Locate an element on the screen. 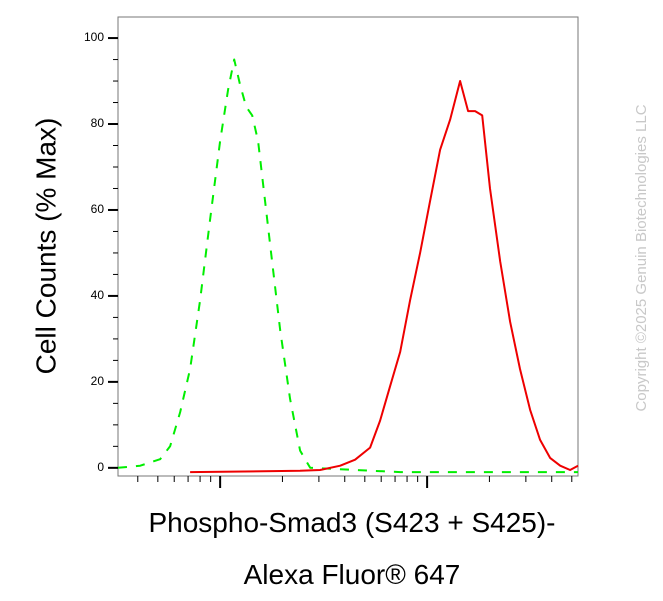 The image size is (663, 601). y-tick-label: 20 is located at coordinates (98, 381).